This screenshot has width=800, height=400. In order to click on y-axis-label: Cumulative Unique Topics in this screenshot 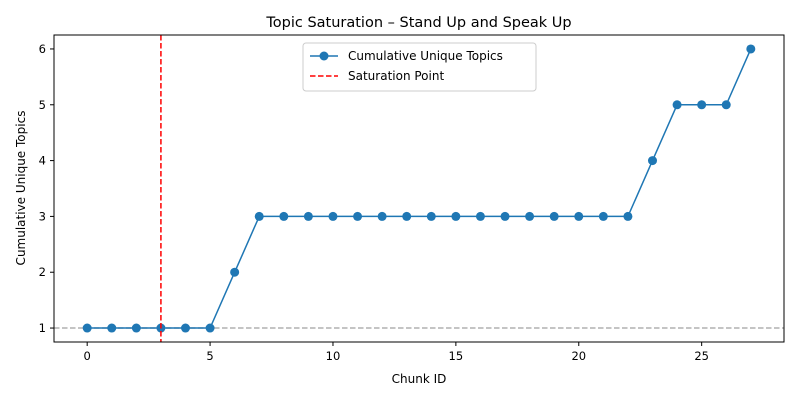, I will do `click(21, 188)`.